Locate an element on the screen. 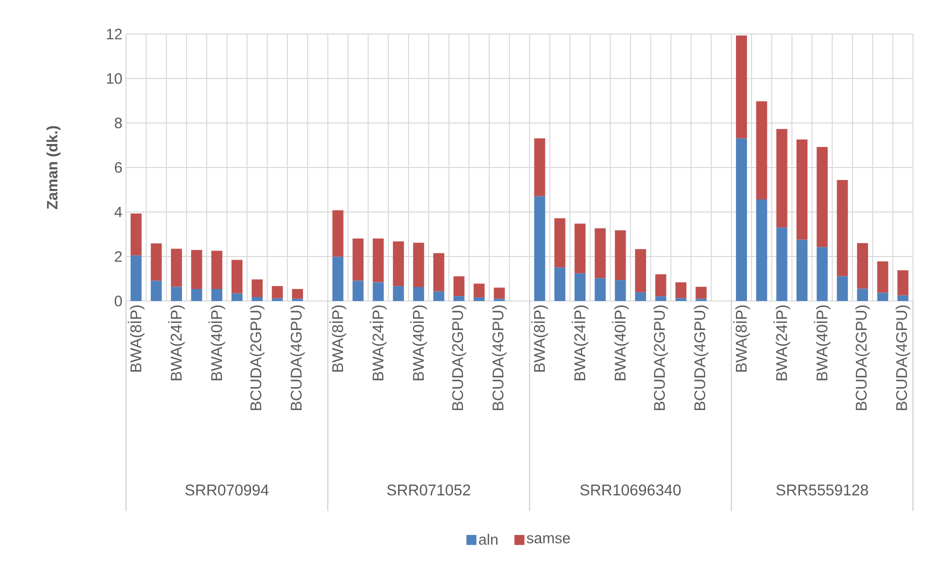 This screenshot has width=930, height=581. y-tick-label: 6 is located at coordinates (118, 167).